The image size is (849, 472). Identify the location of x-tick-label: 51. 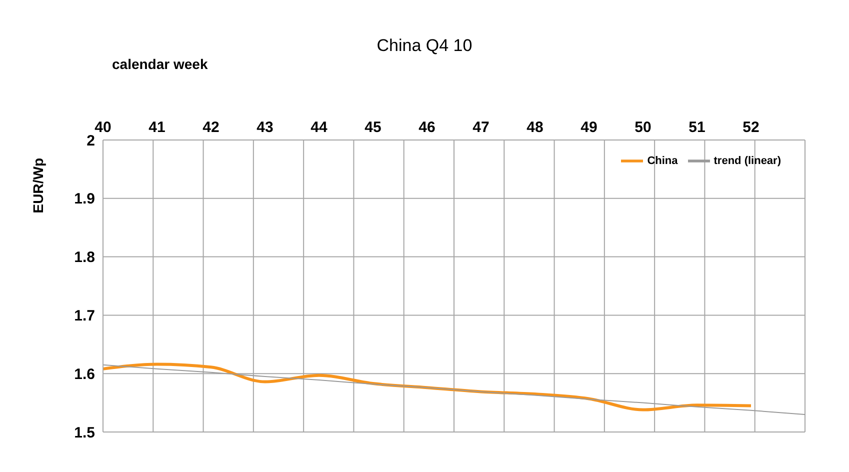
(697, 127).